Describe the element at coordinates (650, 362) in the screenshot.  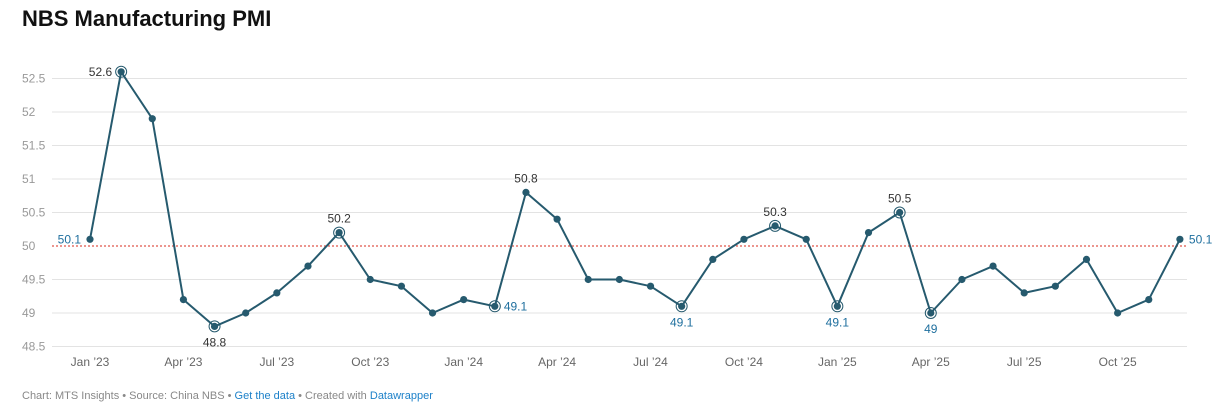
I see `x-tick-label: Jul ’24` at that location.